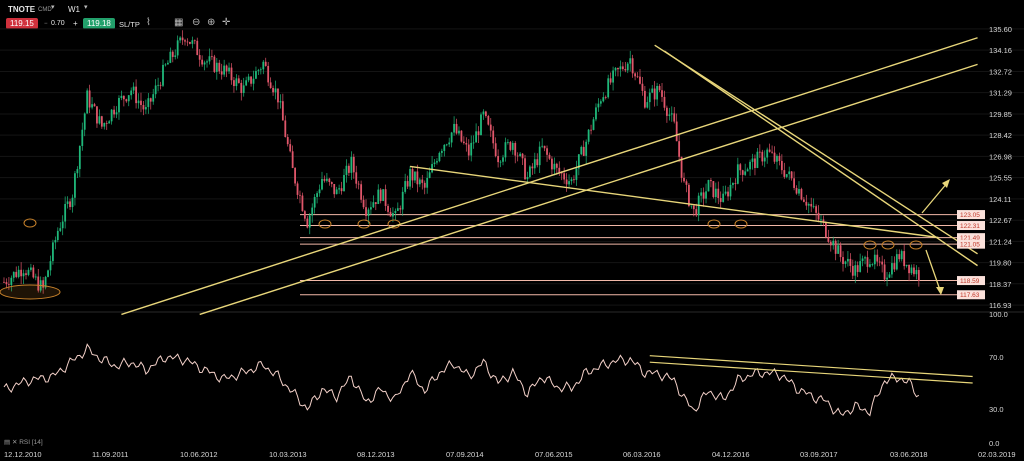  I want to click on price-tick-label: 125.55, so click(1000, 178).